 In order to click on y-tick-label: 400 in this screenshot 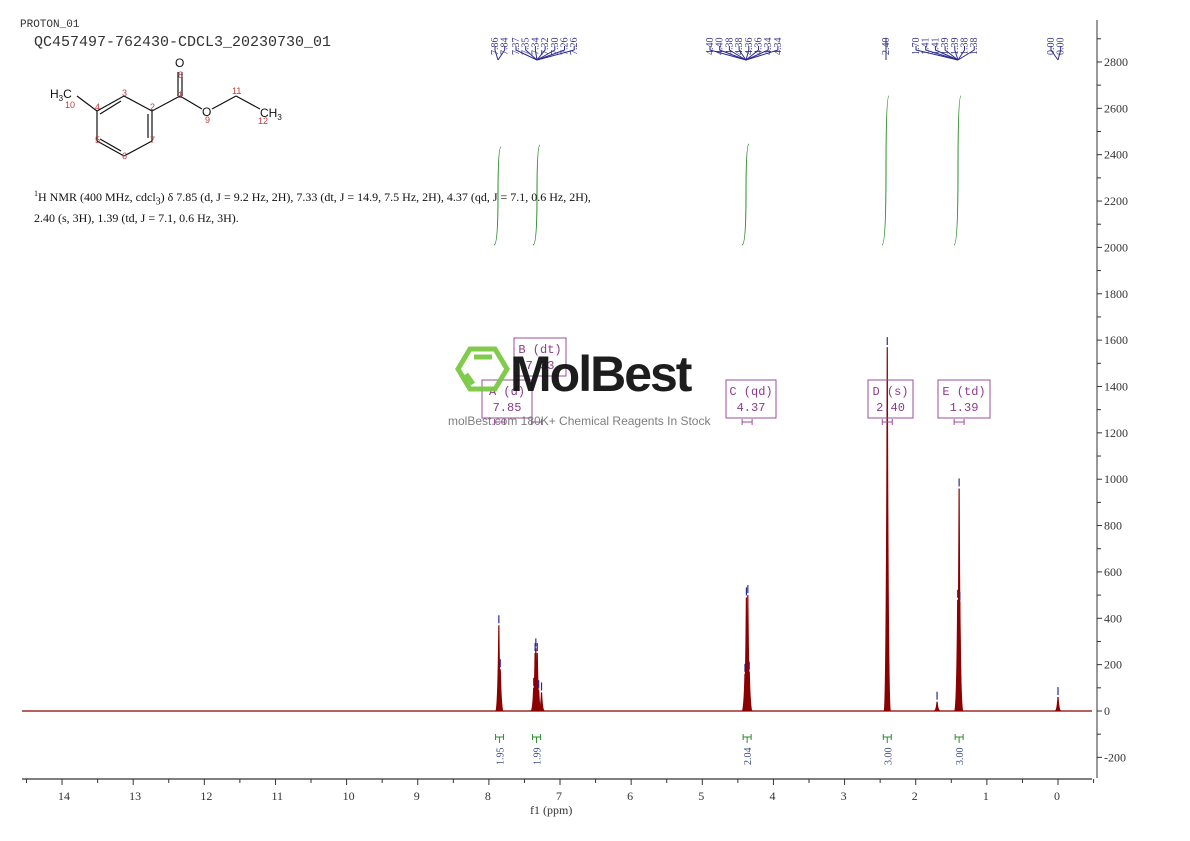, I will do `click(1113, 618)`.